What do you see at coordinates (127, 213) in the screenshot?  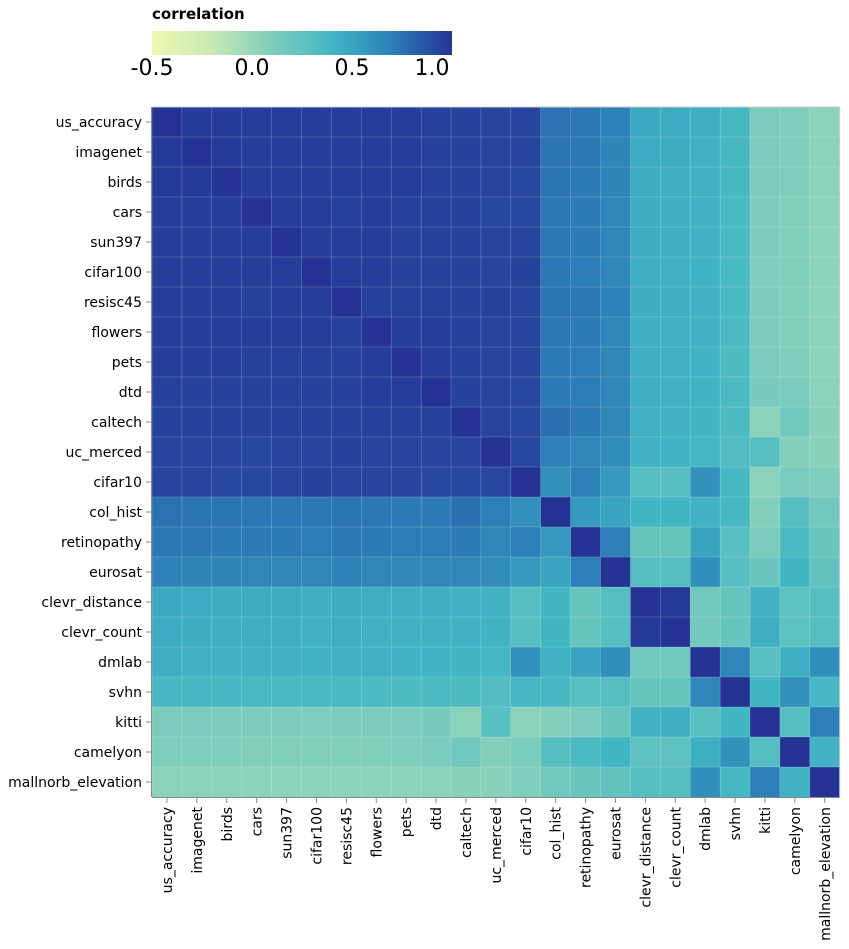 I see `y-tick-label: cars` at bounding box center [127, 213].